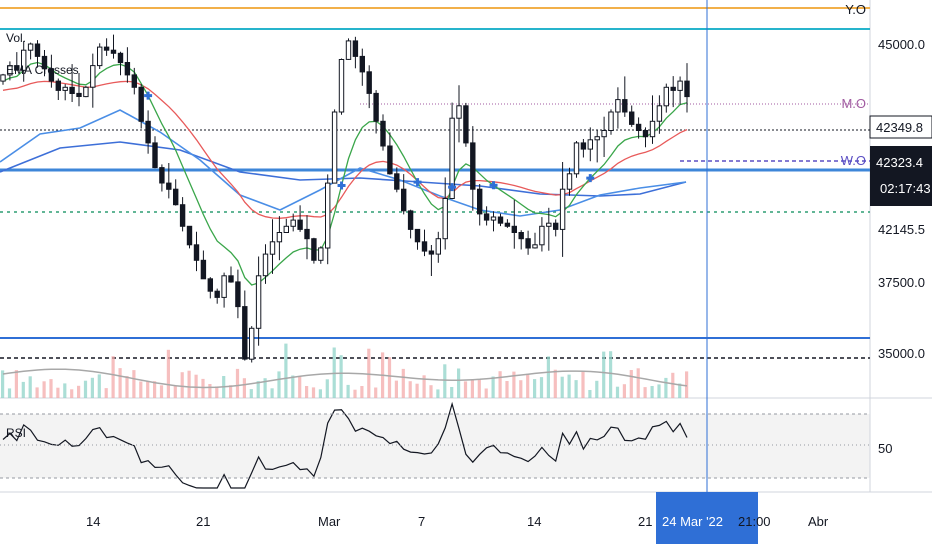 The width and height of the screenshot is (932, 555). Describe the element at coordinates (754, 521) in the screenshot. I see `crosshair-time-label: 21:00` at that location.